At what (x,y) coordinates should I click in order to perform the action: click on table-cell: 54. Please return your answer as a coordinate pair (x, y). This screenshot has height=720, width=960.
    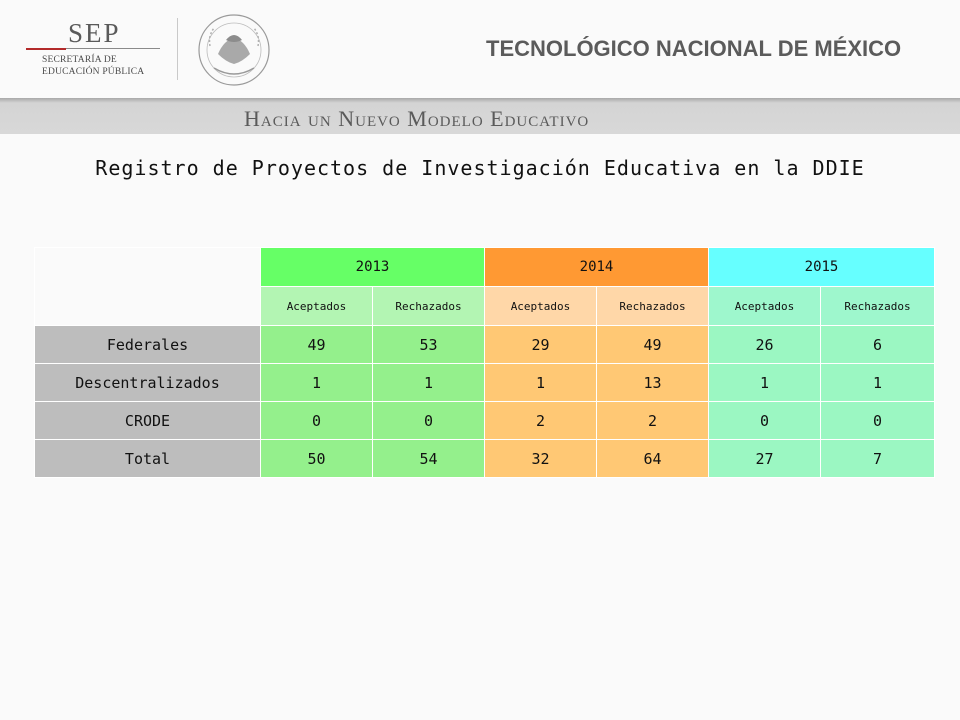
    Looking at the image, I should click on (428, 458).